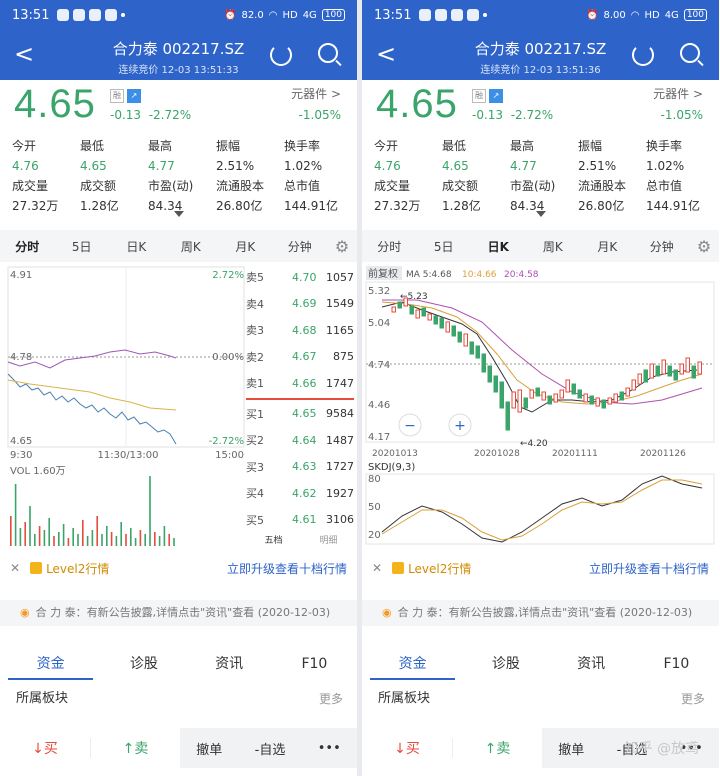  Describe the element at coordinates (386, 146) in the screenshot. I see `stat-label: 今开` at that location.